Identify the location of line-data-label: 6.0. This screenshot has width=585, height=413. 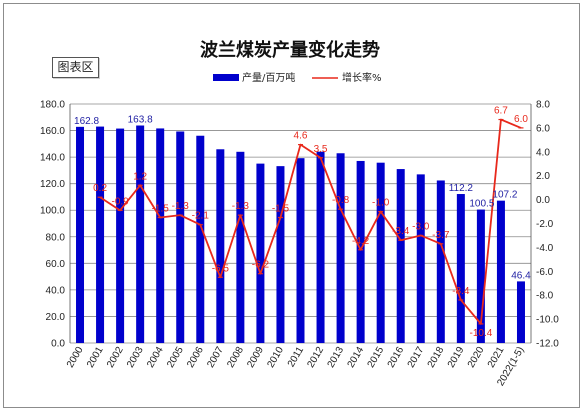
(521, 119).